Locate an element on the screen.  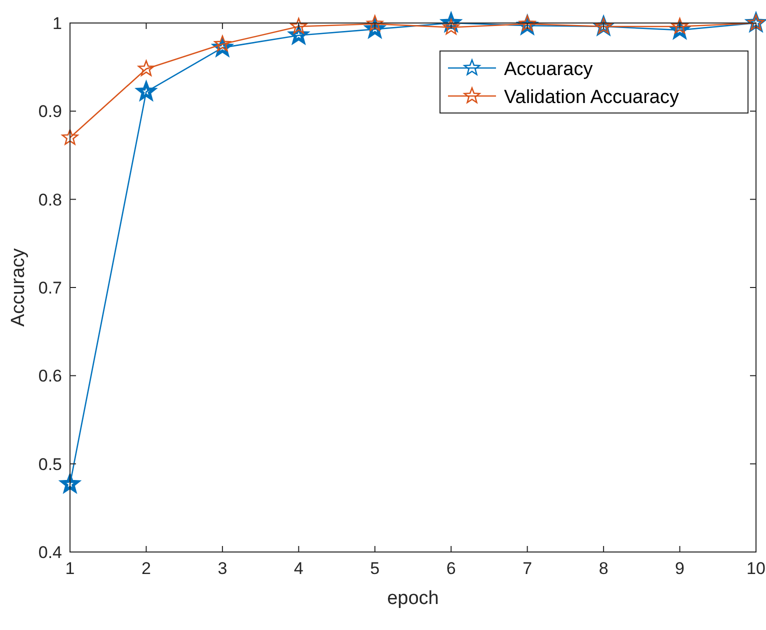
x-tick-label: 1 is located at coordinates (70, 568).